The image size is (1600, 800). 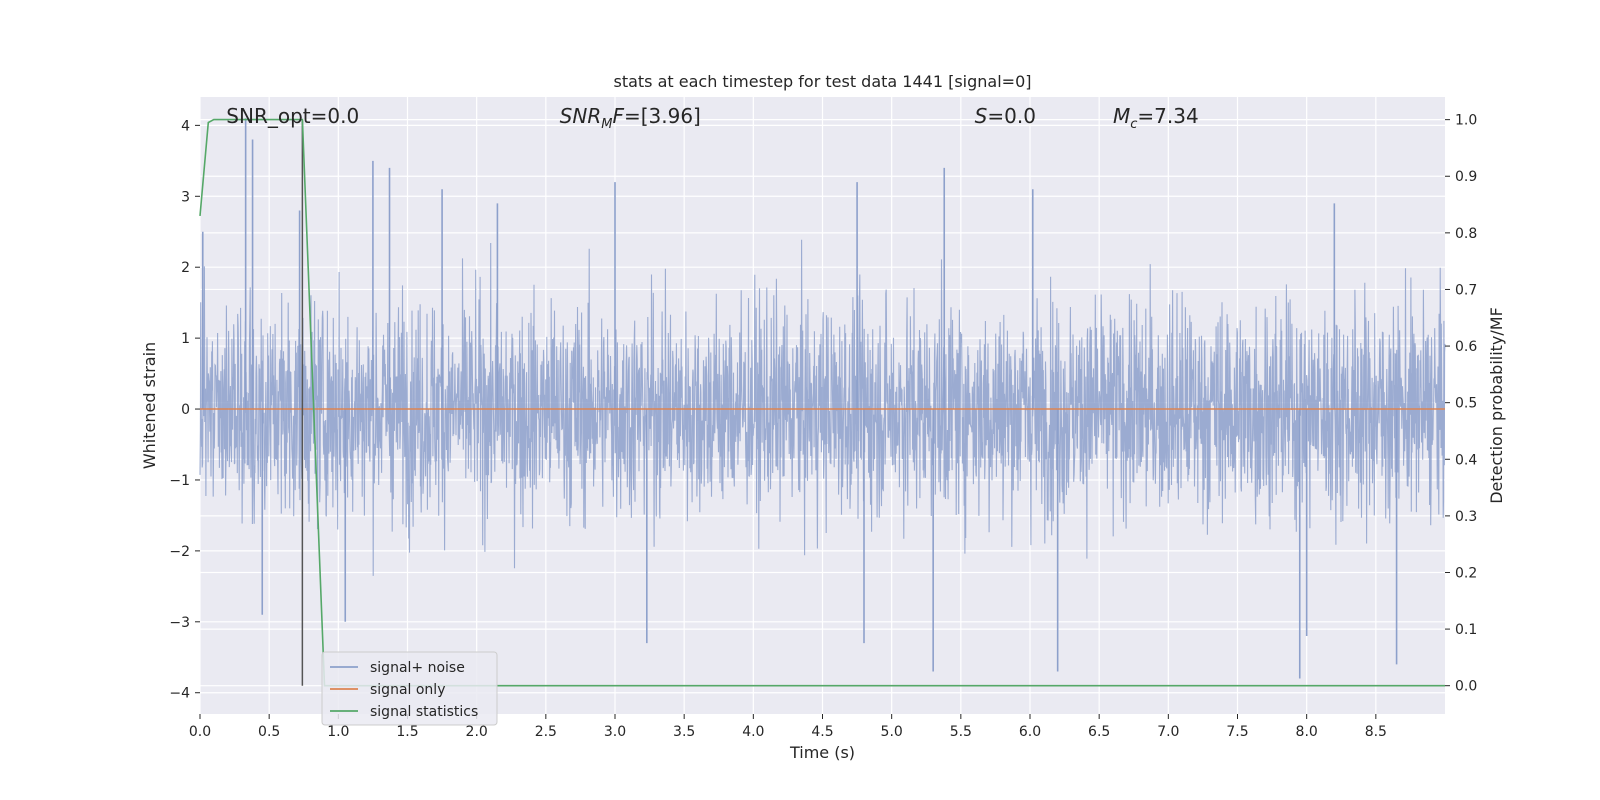 What do you see at coordinates (546, 732) in the screenshot?
I see `x-tick-label: 2.5` at bounding box center [546, 732].